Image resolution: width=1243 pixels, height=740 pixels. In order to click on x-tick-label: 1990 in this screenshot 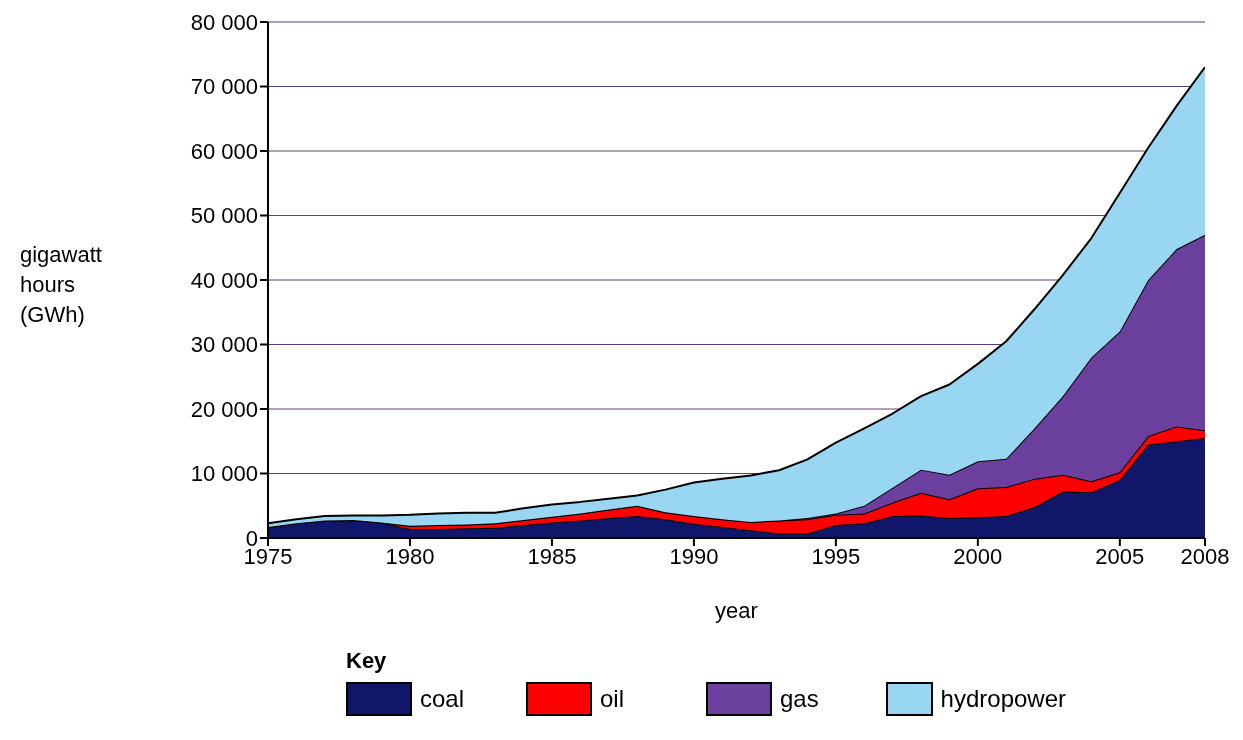, I will do `click(694, 556)`.